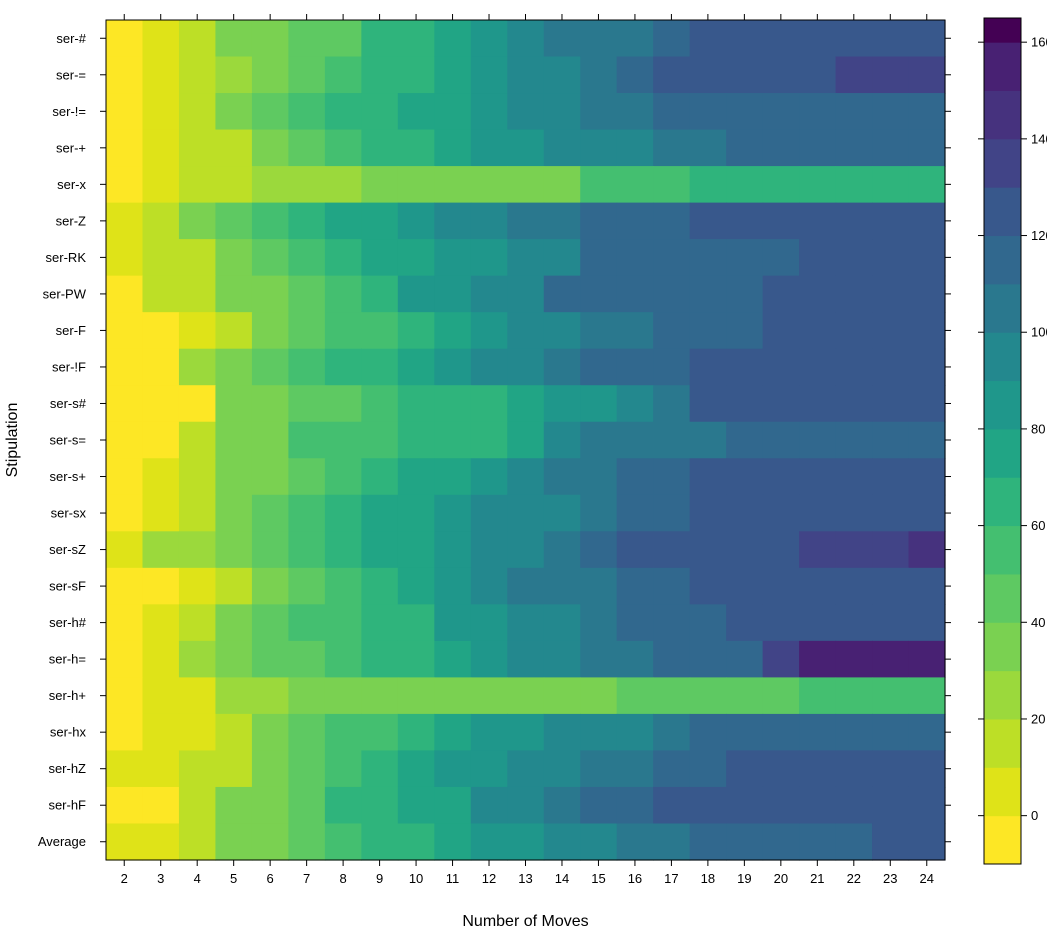 This screenshot has height=940, width=1047. I want to click on y-tick-label: ser-Z, so click(71, 220).